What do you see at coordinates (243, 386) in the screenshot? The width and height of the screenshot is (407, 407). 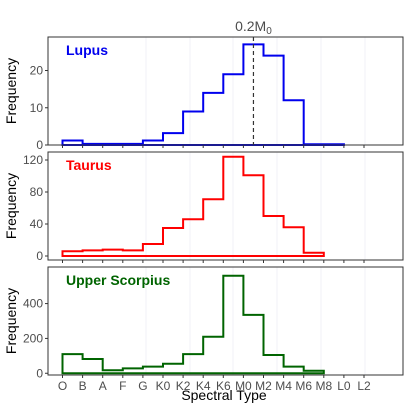 I see `x-tick-label: M0` at bounding box center [243, 386].